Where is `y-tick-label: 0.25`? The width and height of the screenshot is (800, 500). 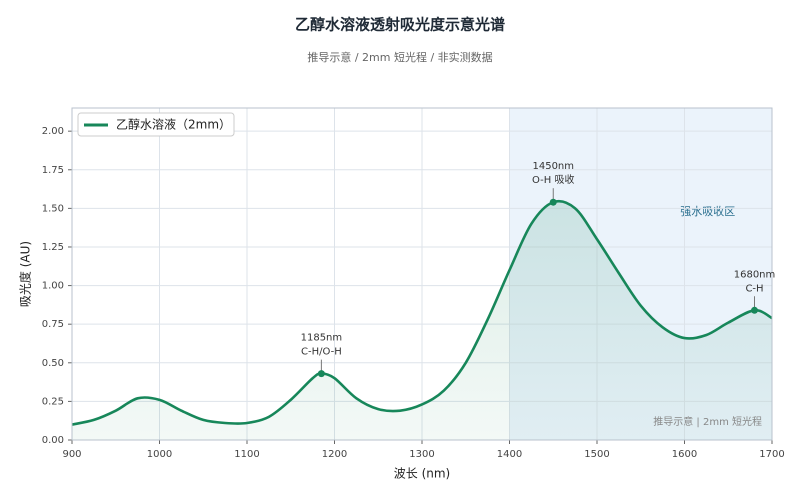 y-tick-label: 0.25 is located at coordinates (53, 401).